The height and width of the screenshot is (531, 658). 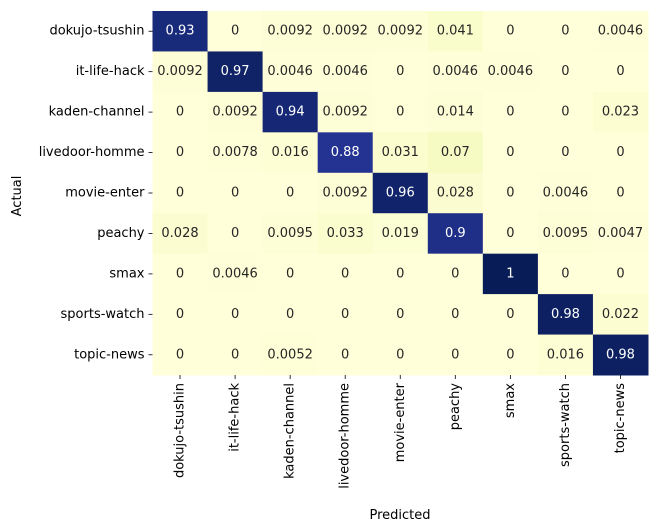 I want to click on y-tick-label: kaden-channel, so click(x=97, y=112).